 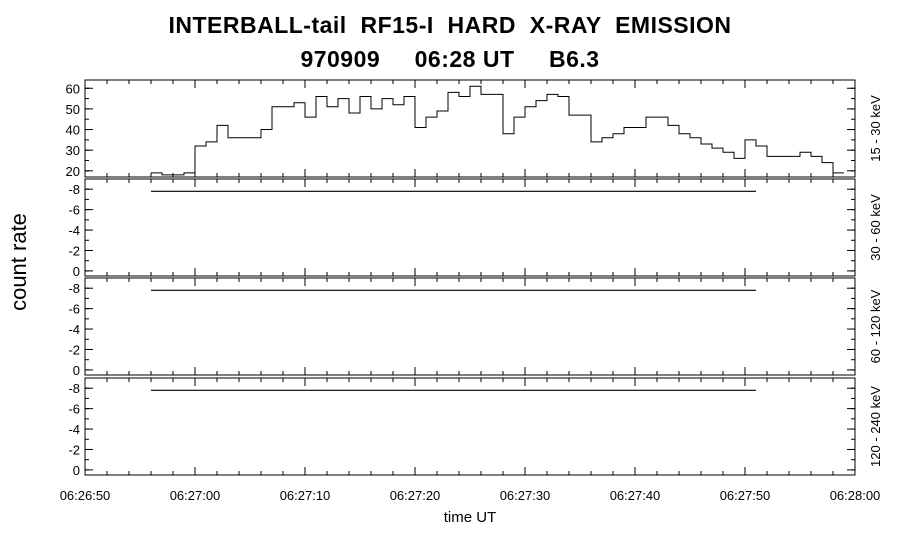 What do you see at coordinates (73, 109) in the screenshot?
I see `y-tick-label: 50` at bounding box center [73, 109].